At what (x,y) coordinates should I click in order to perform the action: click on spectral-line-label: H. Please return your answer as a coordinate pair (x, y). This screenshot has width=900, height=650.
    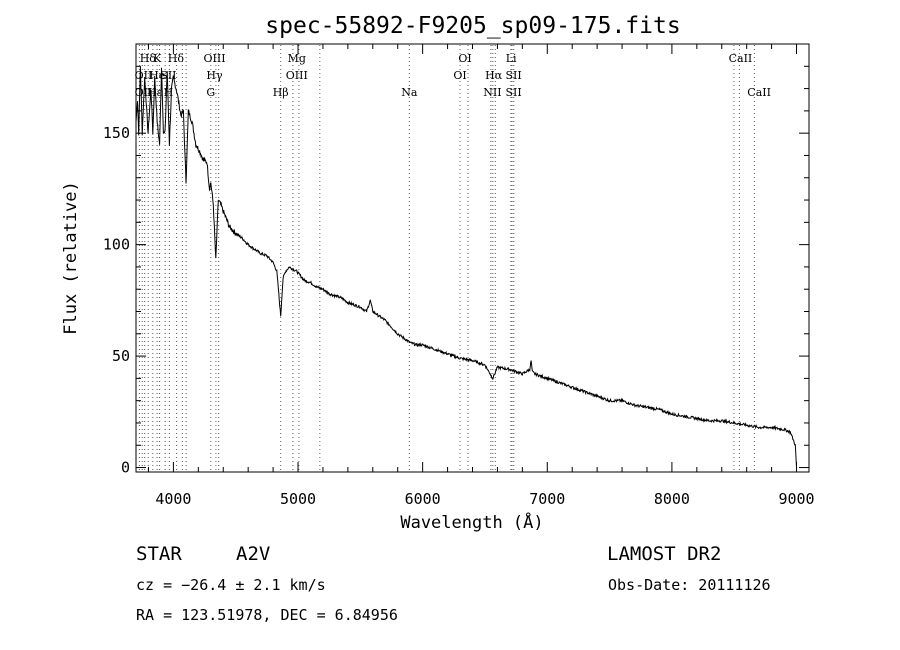
    Looking at the image, I should click on (169, 92).